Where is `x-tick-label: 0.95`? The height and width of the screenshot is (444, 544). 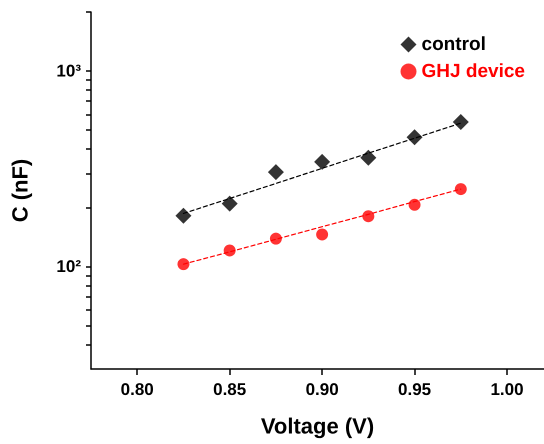 x-tick-label: 0.95 is located at coordinates (415, 389).